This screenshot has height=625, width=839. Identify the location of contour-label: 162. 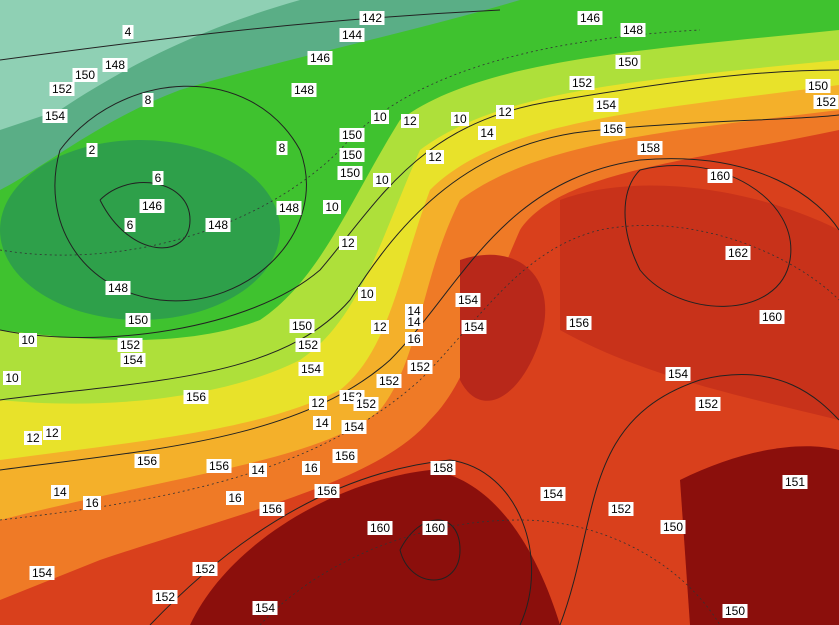
(738, 253).